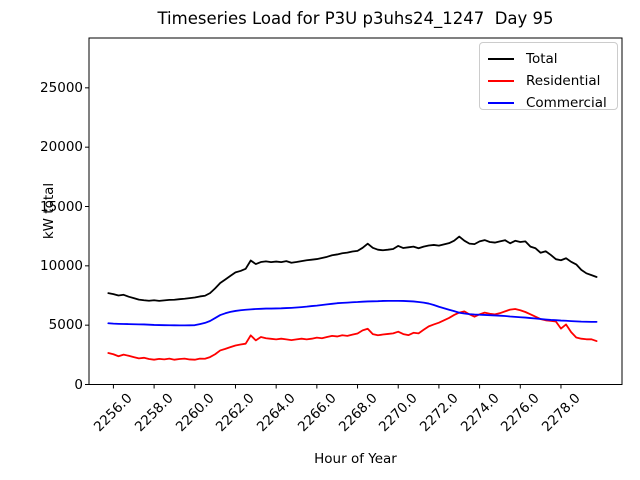  I want to click on y-axis-label: kW total, so click(49, 211).